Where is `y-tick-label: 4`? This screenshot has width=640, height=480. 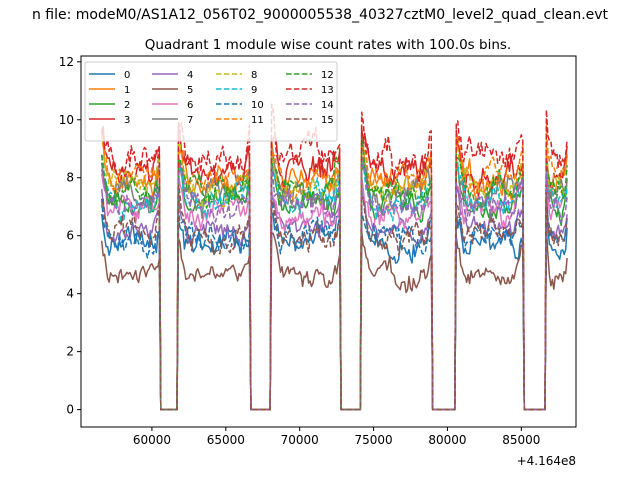
y-tick-label: 4 is located at coordinates (70, 294).